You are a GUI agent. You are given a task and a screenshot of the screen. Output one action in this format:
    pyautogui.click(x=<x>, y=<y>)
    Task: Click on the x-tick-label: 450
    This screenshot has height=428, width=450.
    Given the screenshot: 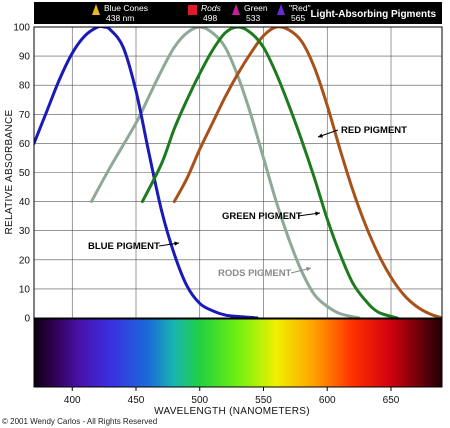 What is the action you would take?
    pyautogui.click(x=136, y=400)
    